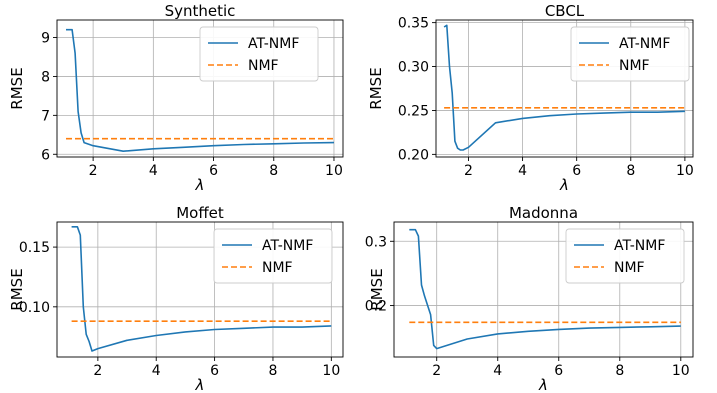  Describe the element at coordinates (376, 307) in the screenshot. I see `y-tick-label: 0.2` at that location.